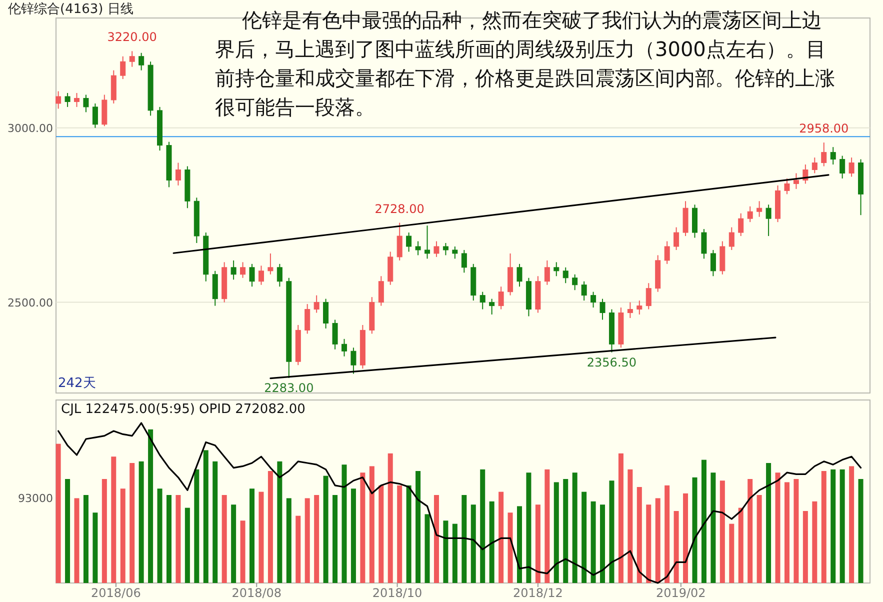 Image resolution: width=883 pixels, height=602 pixels. What do you see at coordinates (289, 388) in the screenshot?
I see `annotation: 2283.00` at bounding box center [289, 388].